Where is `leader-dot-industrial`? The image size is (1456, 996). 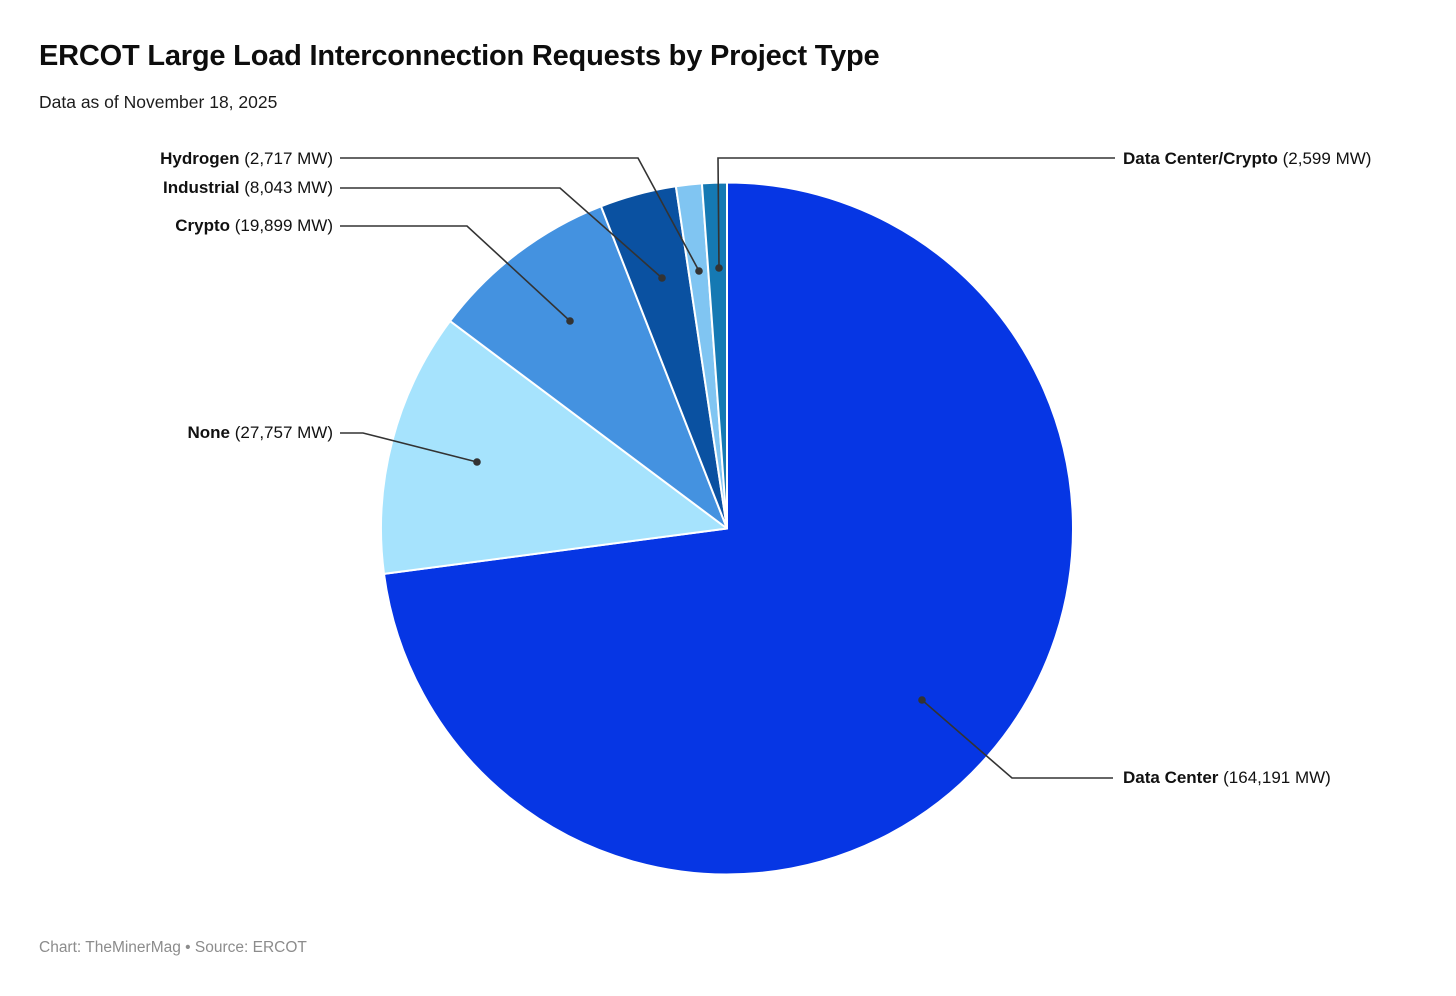 leader-dot-industrial is located at coordinates (662, 278).